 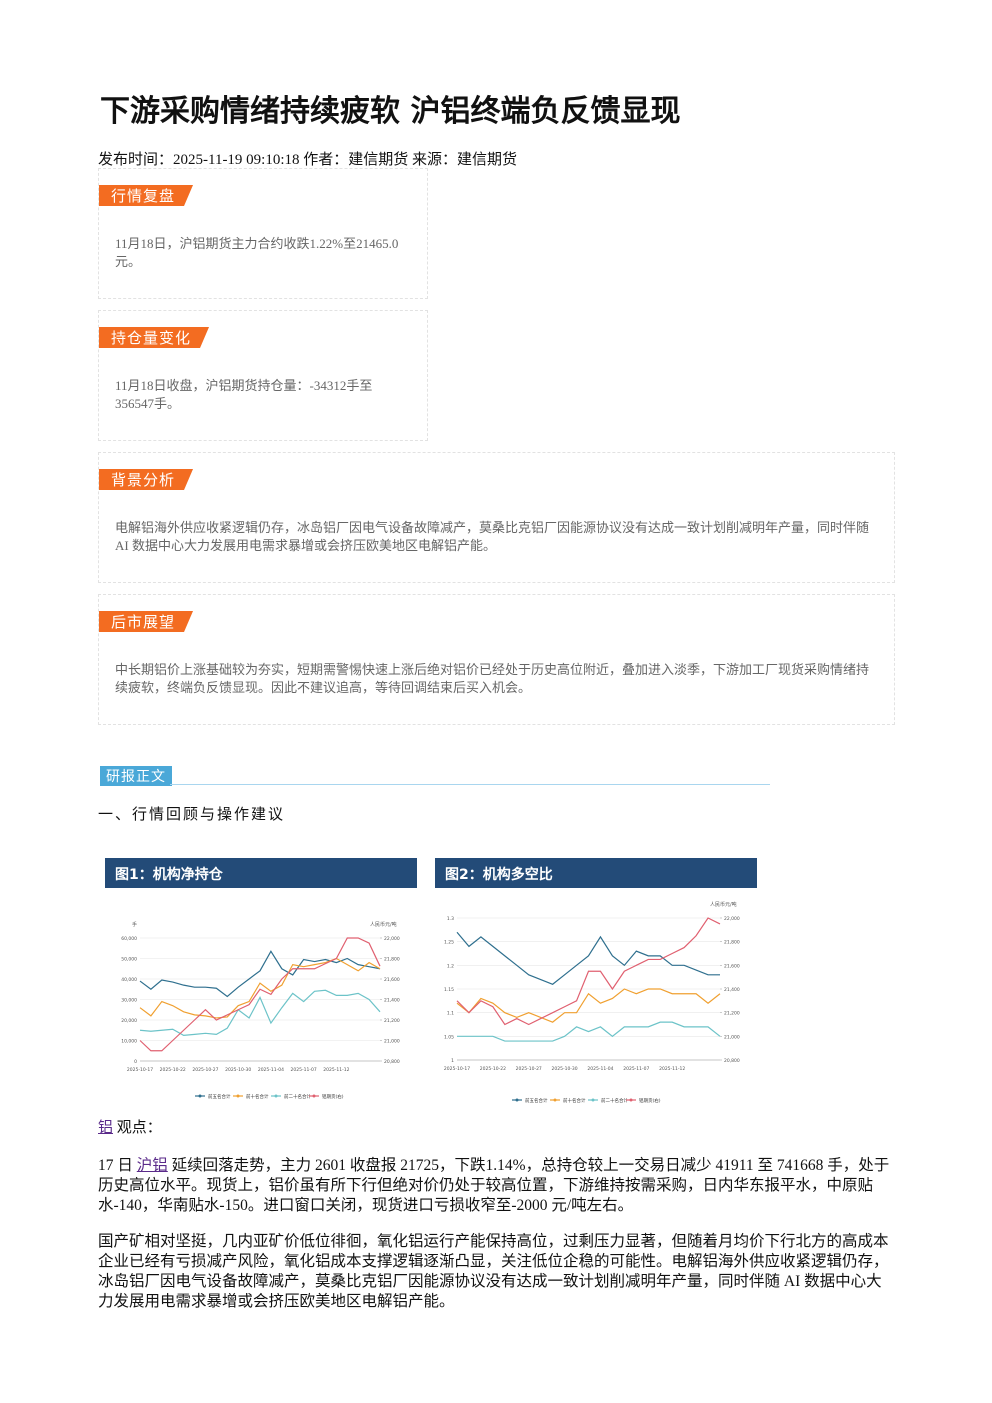 I want to click on y-tick-label: 1, so click(x=452, y=1061).